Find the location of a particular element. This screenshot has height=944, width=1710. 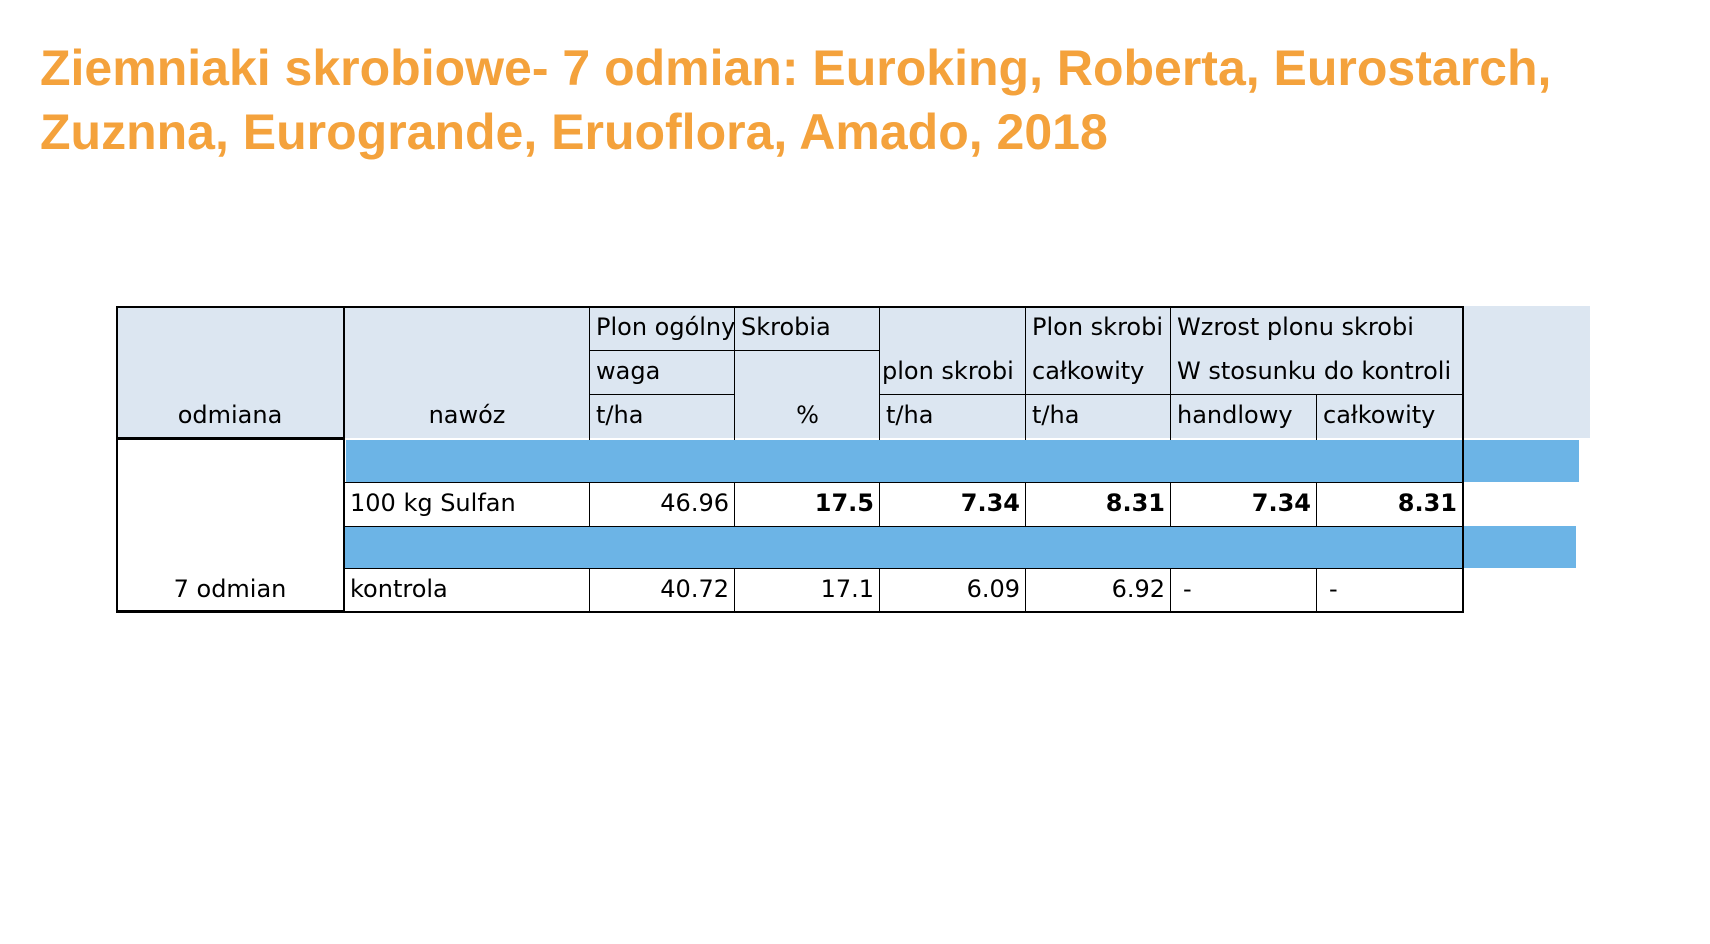

header-odmiana: odmiana is located at coordinates (230, 415).